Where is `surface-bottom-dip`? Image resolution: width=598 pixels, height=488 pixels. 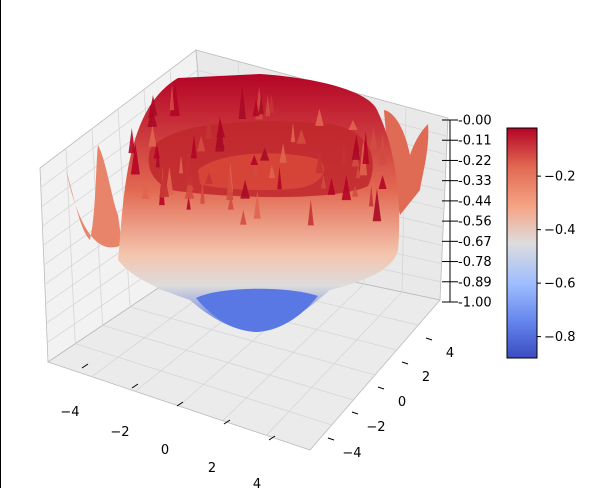
surface-bottom-dip is located at coordinates (257, 310).